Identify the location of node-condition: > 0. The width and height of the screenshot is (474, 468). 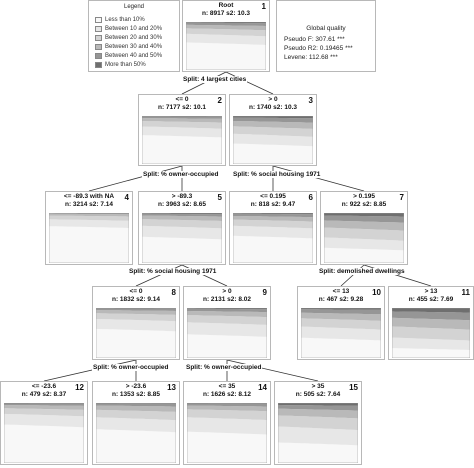
(227, 291).